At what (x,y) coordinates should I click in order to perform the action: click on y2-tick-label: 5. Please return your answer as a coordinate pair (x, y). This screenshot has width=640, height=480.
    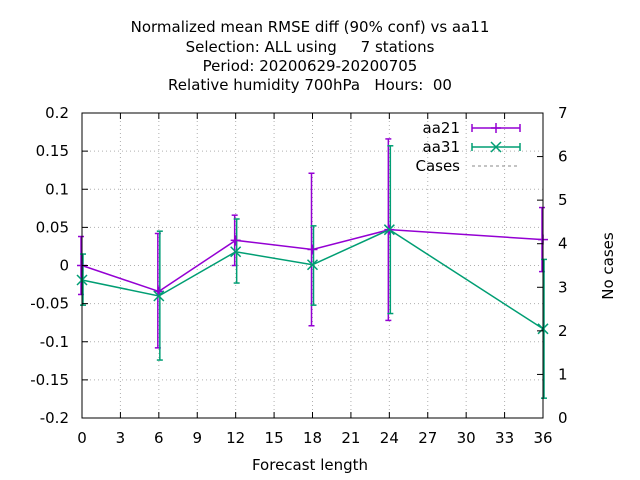
    Looking at the image, I should click on (563, 200).